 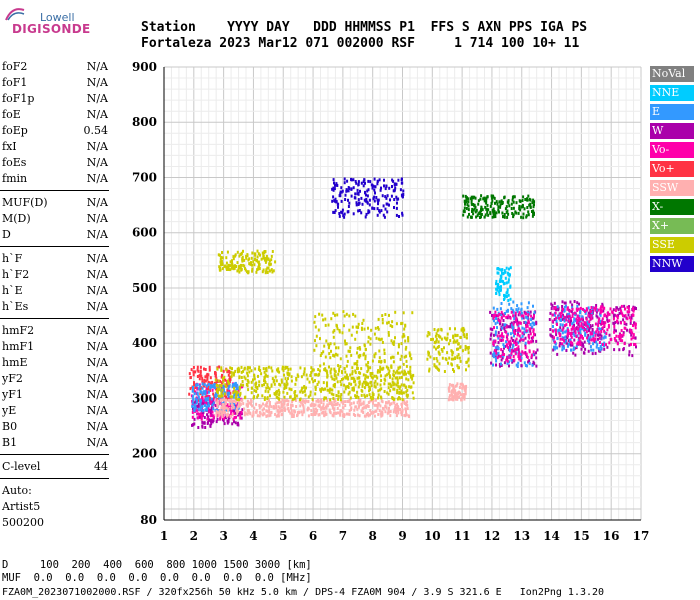 I want to click on param-g4-2: hmE N/A, so click(x=55, y=363).